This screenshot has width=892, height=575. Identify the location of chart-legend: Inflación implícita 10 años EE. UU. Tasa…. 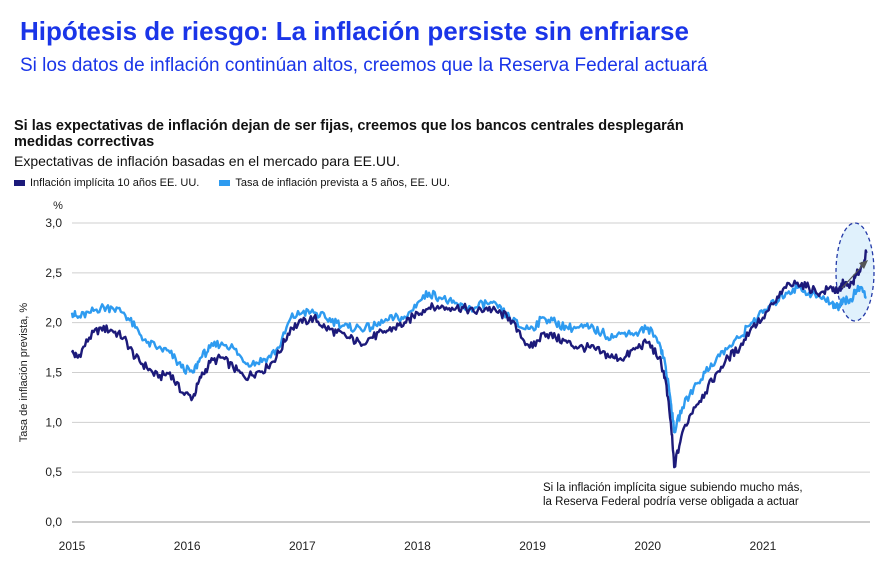
(232, 183).